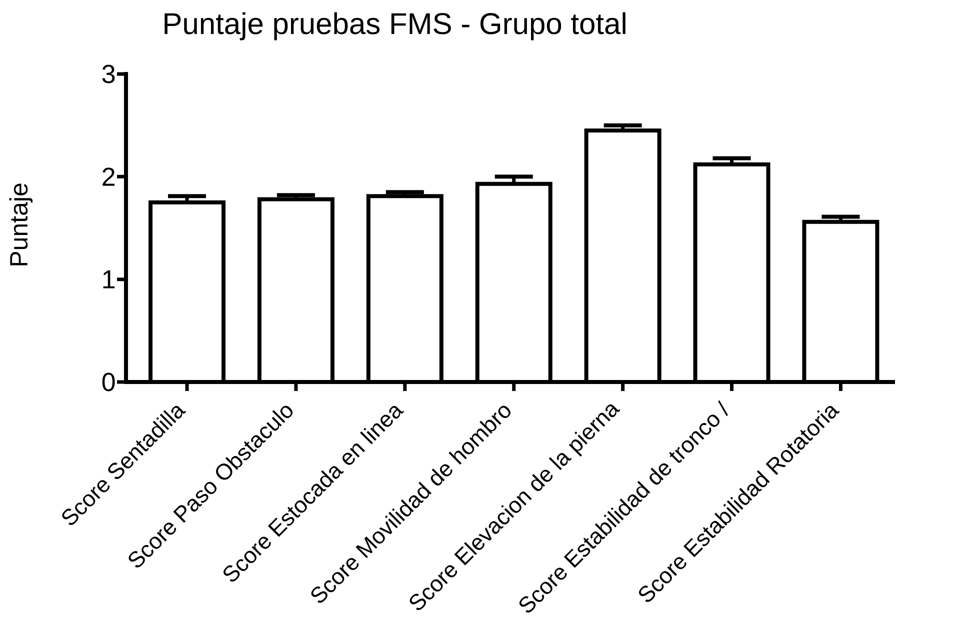 The height and width of the screenshot is (627, 977). I want to click on y-tick-label: 1, so click(109, 279).